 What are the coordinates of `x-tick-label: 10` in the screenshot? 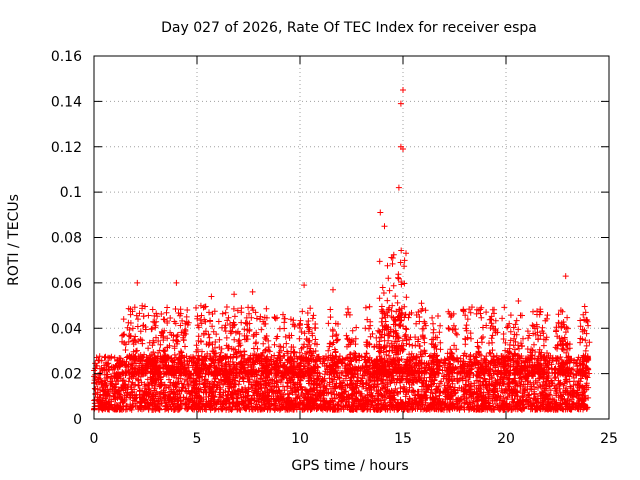 It's located at (300, 439).